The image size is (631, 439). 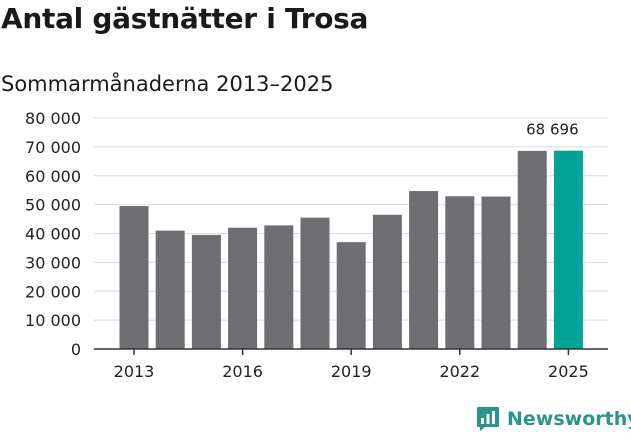 I want to click on y-tick-label: 40 000, so click(x=53, y=234).